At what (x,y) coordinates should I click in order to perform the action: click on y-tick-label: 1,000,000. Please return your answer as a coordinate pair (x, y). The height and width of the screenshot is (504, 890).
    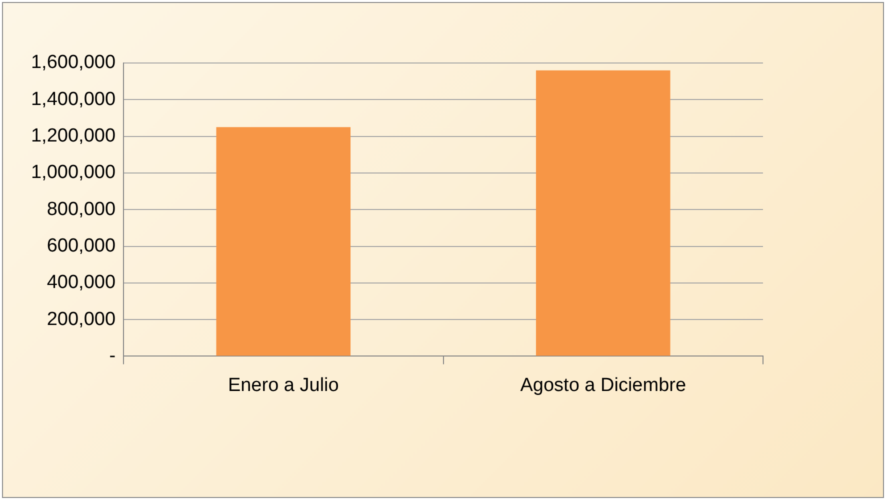
    Looking at the image, I should click on (73, 173).